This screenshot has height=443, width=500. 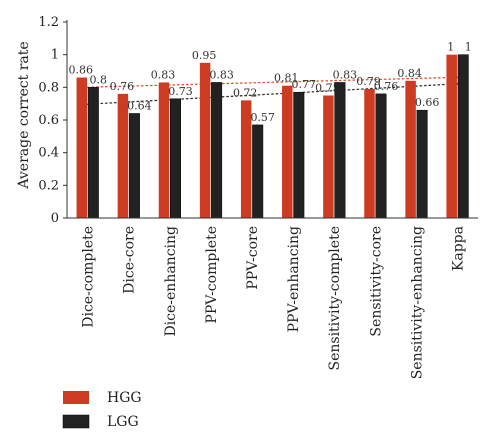 I want to click on data-label-hgg: 0.81, so click(x=286, y=78).